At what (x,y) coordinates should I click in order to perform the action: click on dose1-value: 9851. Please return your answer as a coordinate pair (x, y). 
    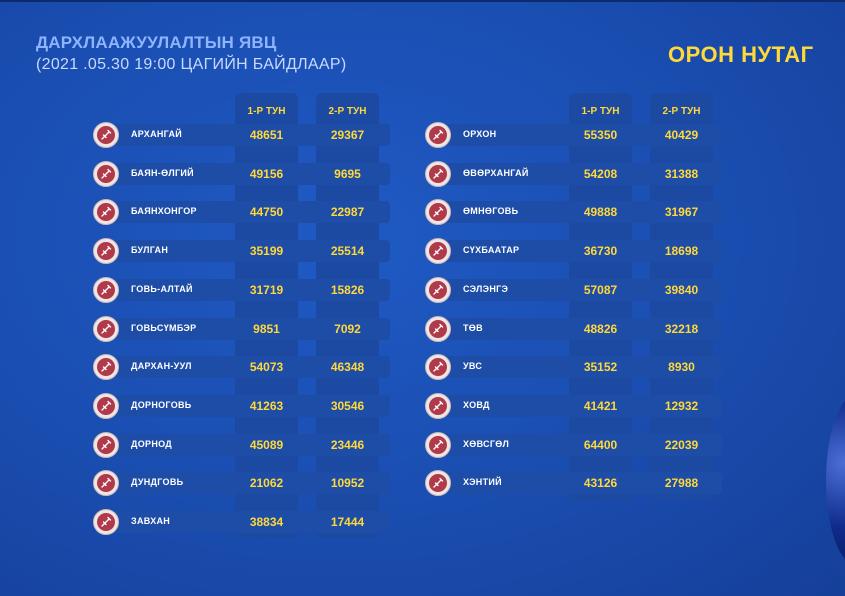
    Looking at the image, I should click on (266, 328).